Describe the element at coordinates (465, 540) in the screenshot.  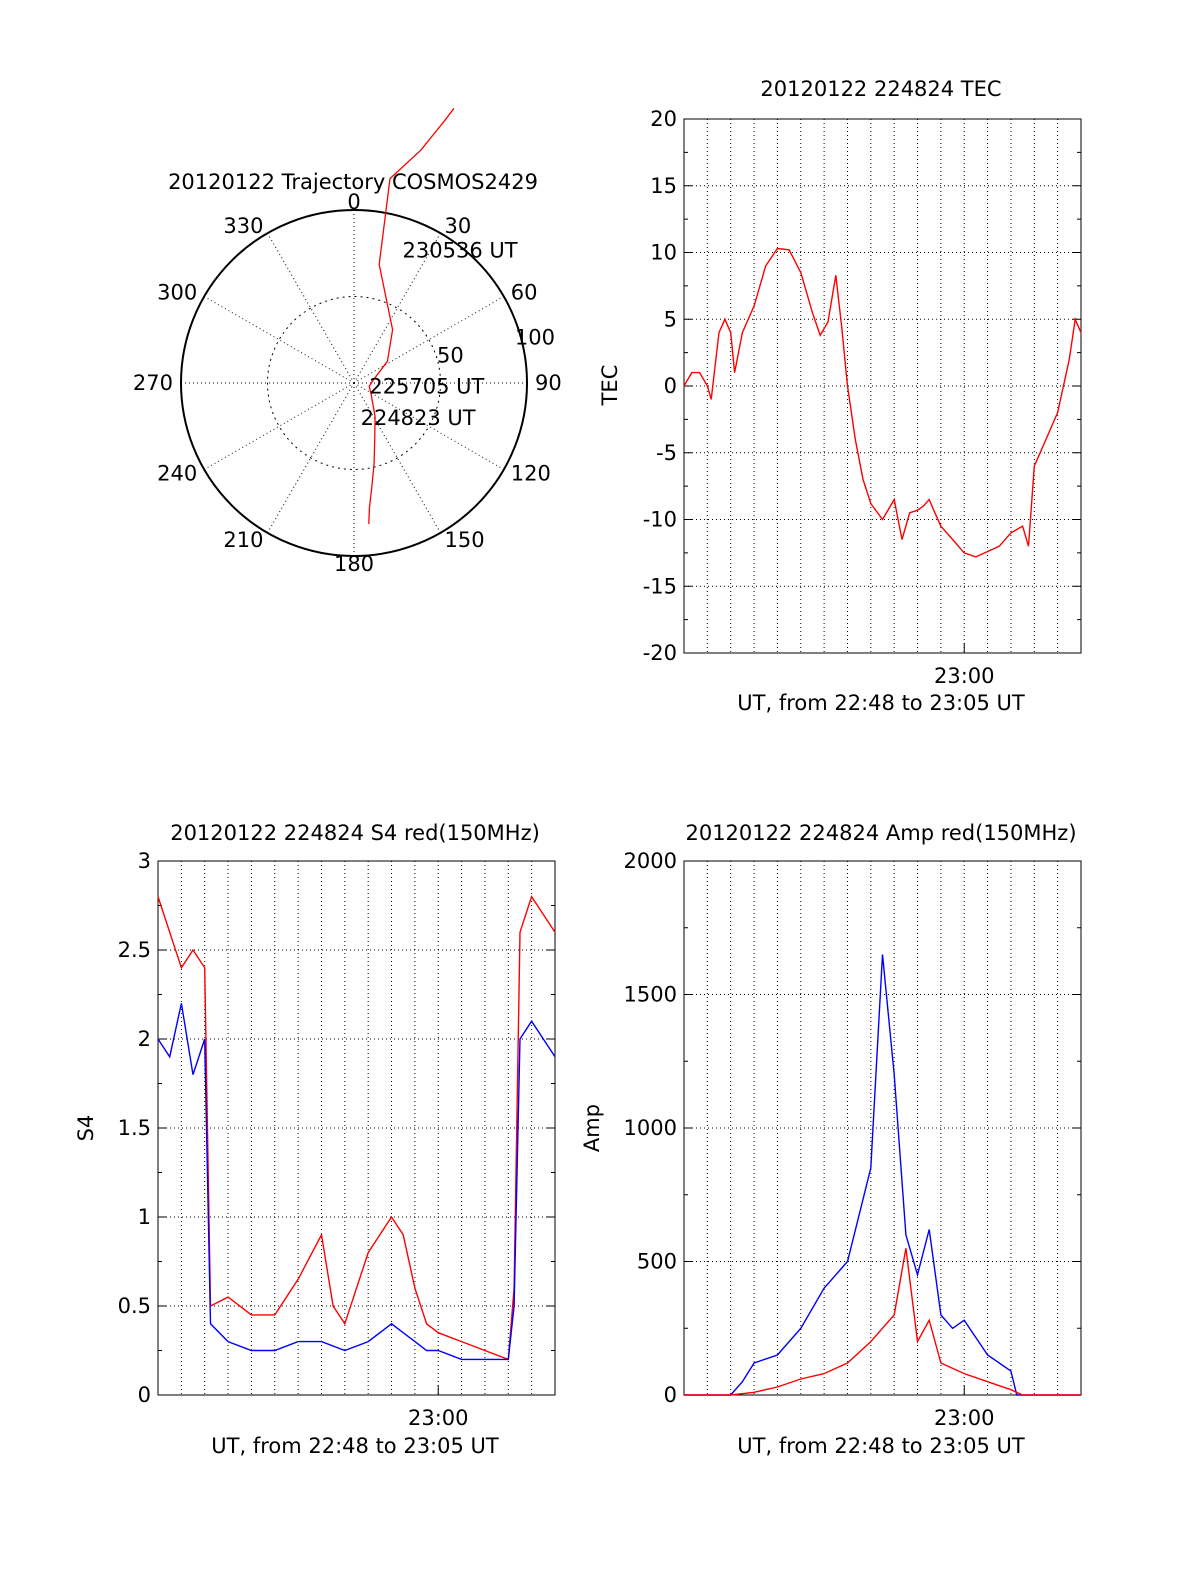
I see `polar-angle-label: 150` at that location.